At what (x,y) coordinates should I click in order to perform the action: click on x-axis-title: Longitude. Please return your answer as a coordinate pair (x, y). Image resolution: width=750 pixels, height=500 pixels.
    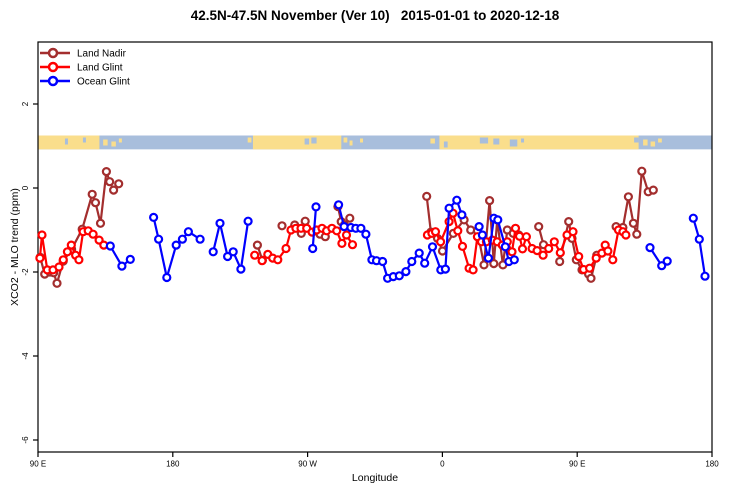
    Looking at the image, I should click on (375, 478).